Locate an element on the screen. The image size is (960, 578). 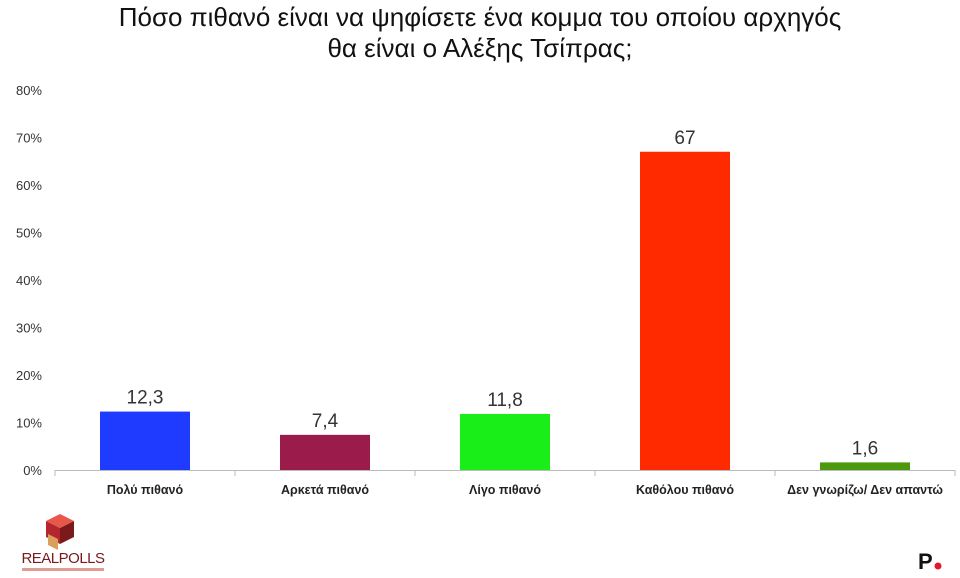
data-label: 7,4 is located at coordinates (325, 421).